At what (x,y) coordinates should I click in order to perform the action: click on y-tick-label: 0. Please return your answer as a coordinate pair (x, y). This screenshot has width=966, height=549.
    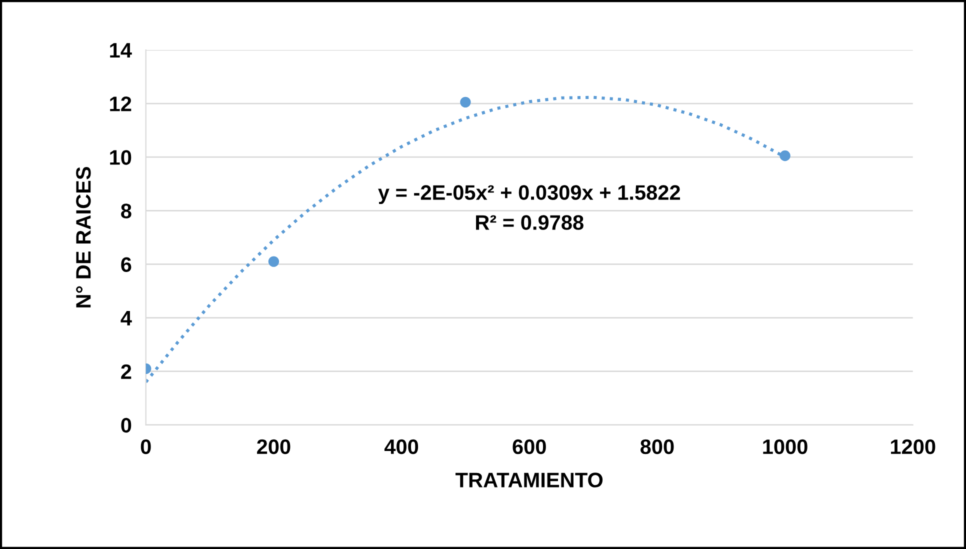
    Looking at the image, I should click on (126, 425).